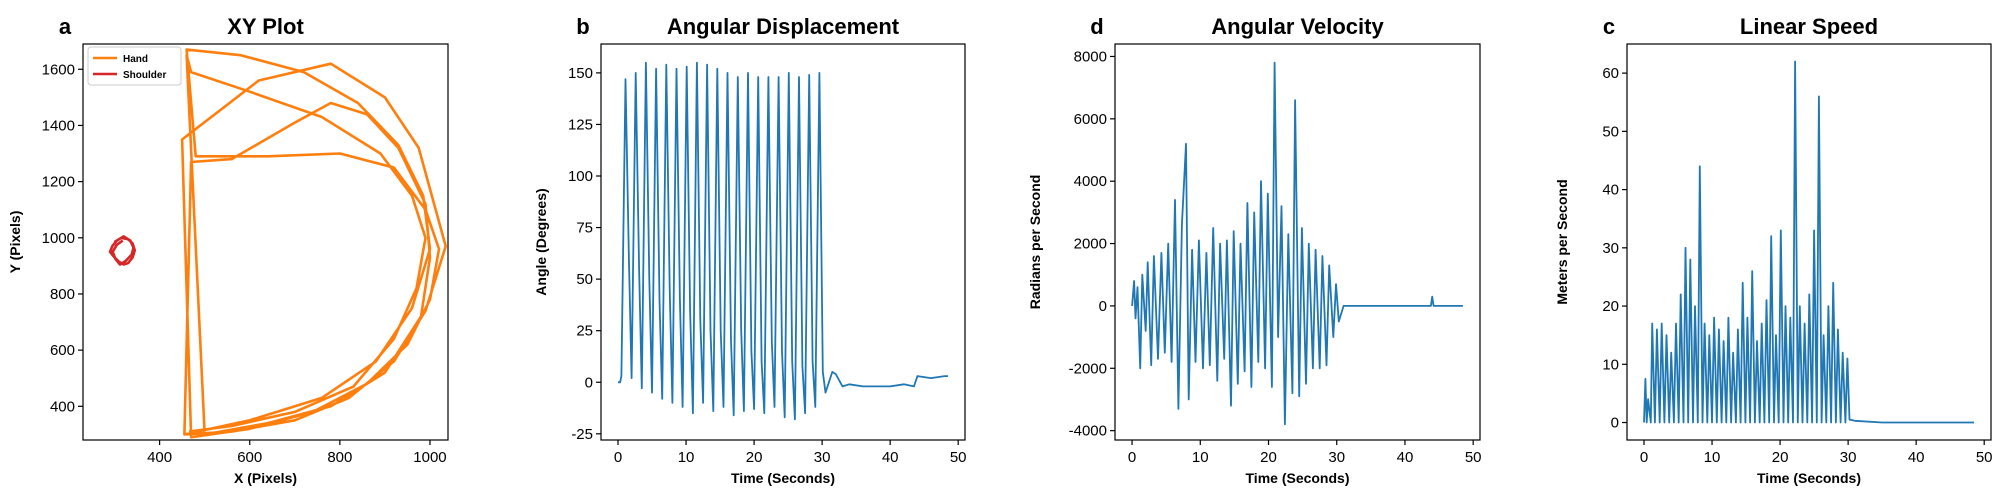  I want to click on y-tick-label: 1000, so click(58, 238).